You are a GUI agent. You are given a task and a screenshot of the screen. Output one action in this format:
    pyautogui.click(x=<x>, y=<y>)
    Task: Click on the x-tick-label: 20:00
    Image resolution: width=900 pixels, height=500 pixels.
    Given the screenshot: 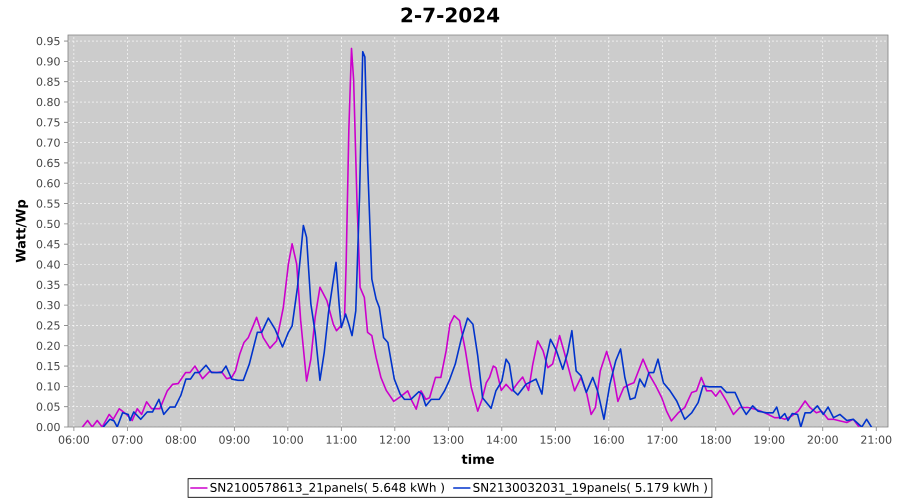 What is the action you would take?
    pyautogui.click(x=823, y=440)
    